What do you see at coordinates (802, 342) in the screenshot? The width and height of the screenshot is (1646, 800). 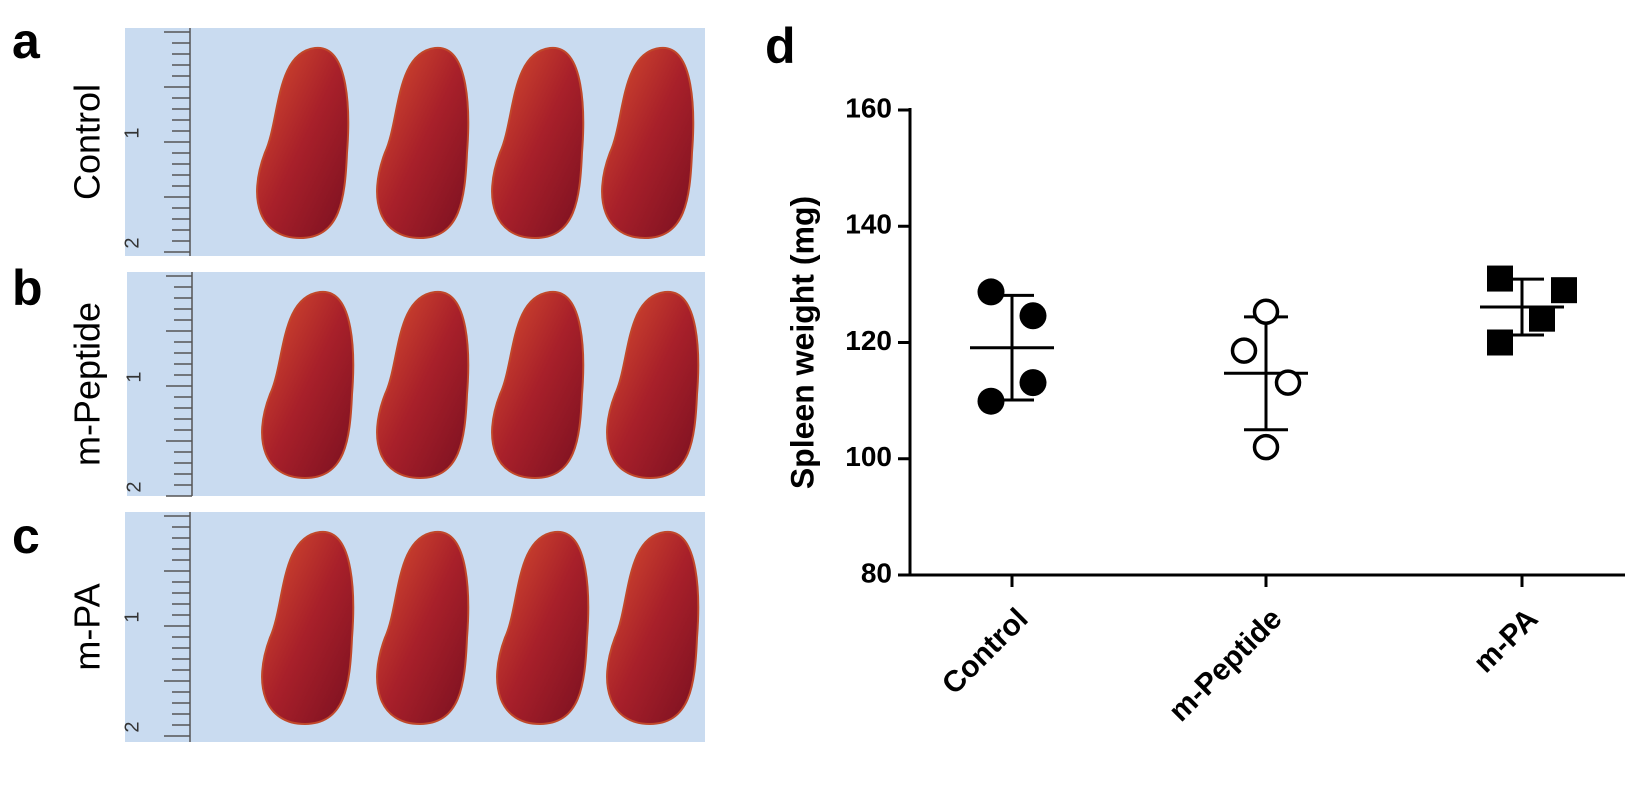 I see `y-axis-label: Spleen weight (mg)` at bounding box center [802, 342].